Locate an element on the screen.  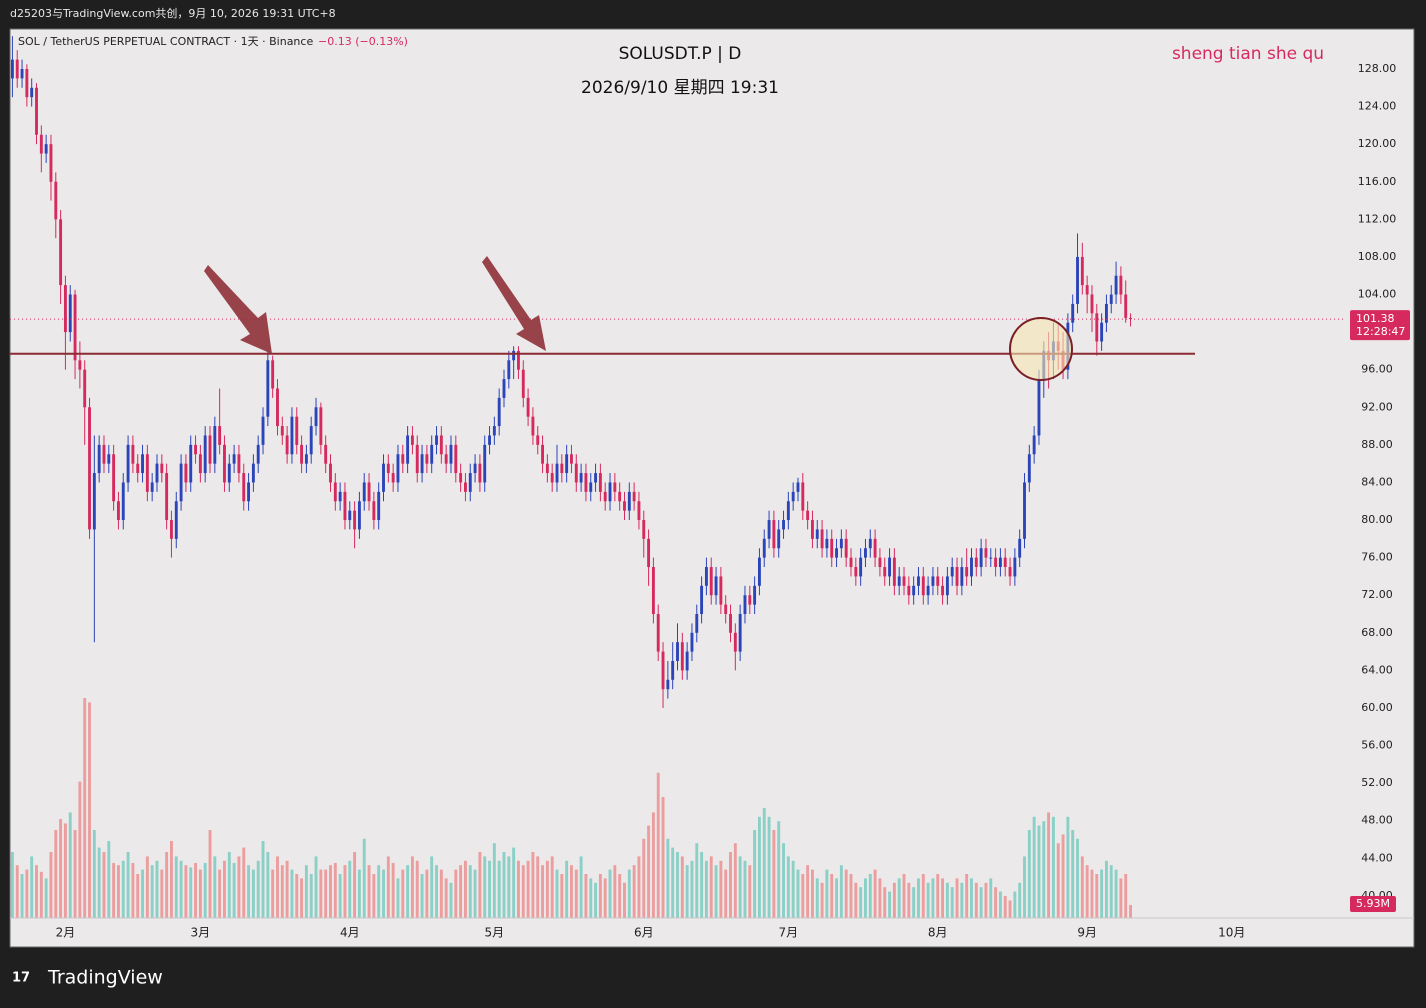
y-tick-label: 84.00 is located at coordinates (1377, 481).